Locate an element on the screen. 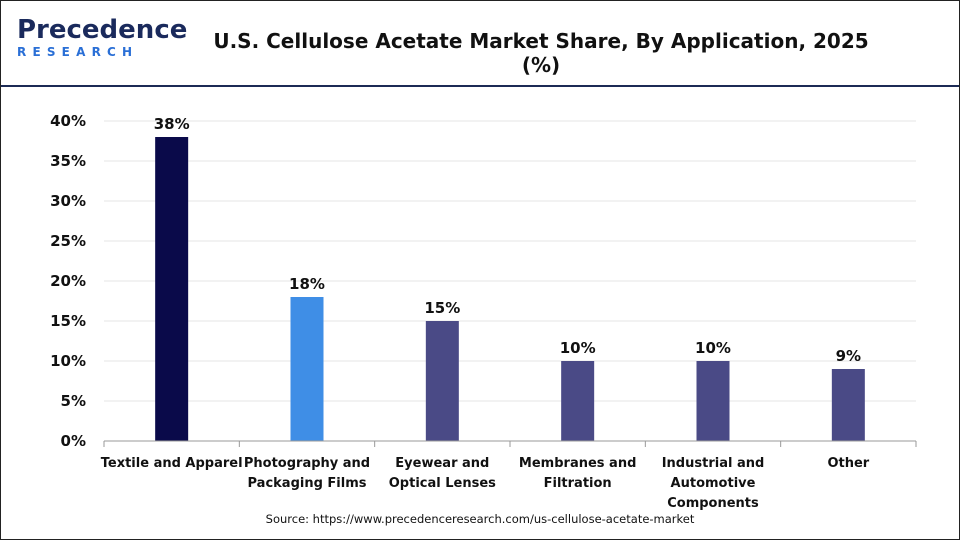 The image size is (960, 540). x-tick-label: Textile and Apparel is located at coordinates (172, 463).